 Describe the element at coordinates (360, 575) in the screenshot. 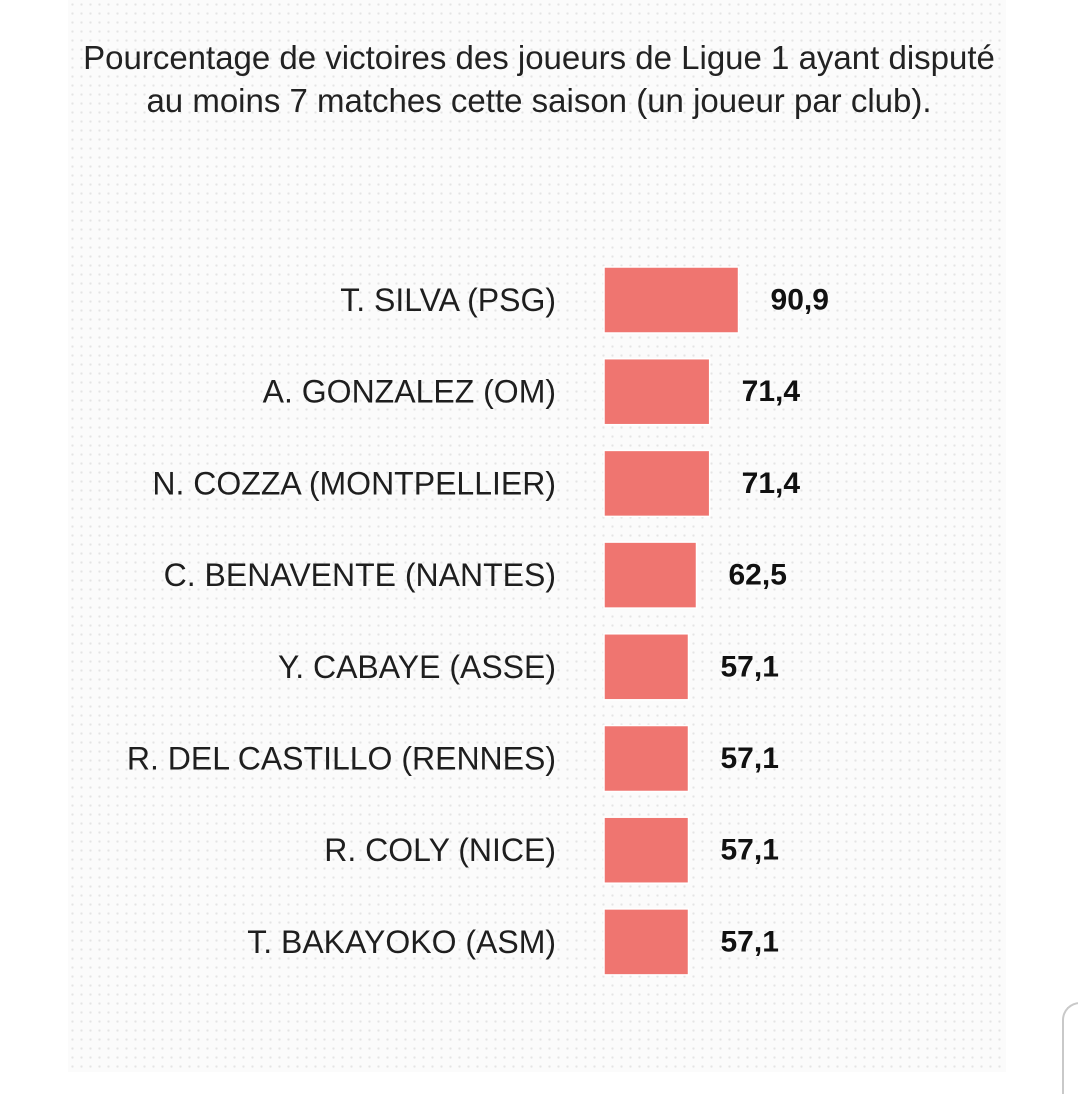

I see `category-label: C. BENAVENTE (NANTES)` at that location.